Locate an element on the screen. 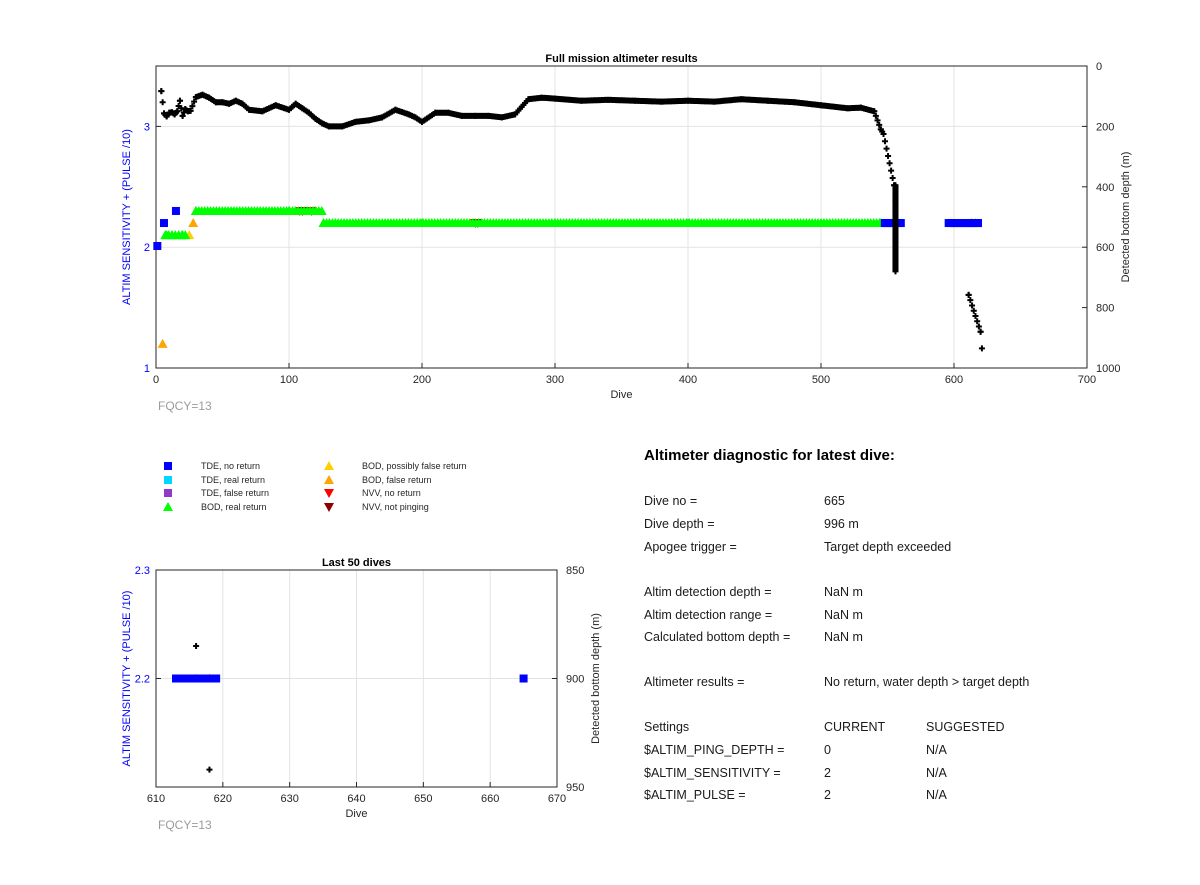  tde-real-return-legend-marker is located at coordinates (168, 480).